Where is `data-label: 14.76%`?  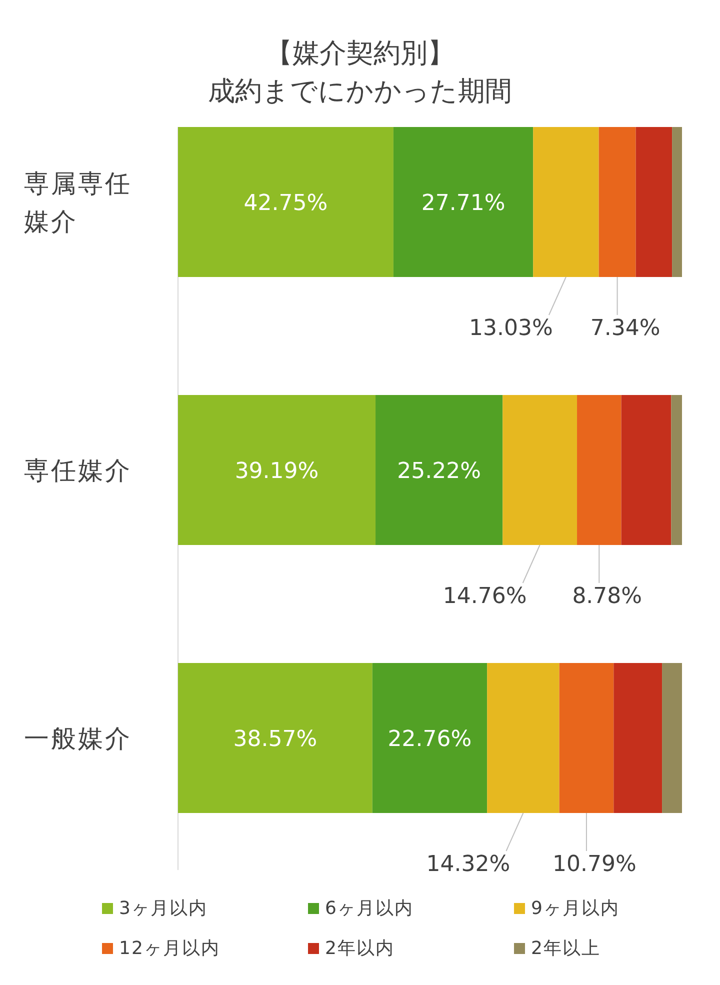
data-label: 14.76% is located at coordinates (484, 596).